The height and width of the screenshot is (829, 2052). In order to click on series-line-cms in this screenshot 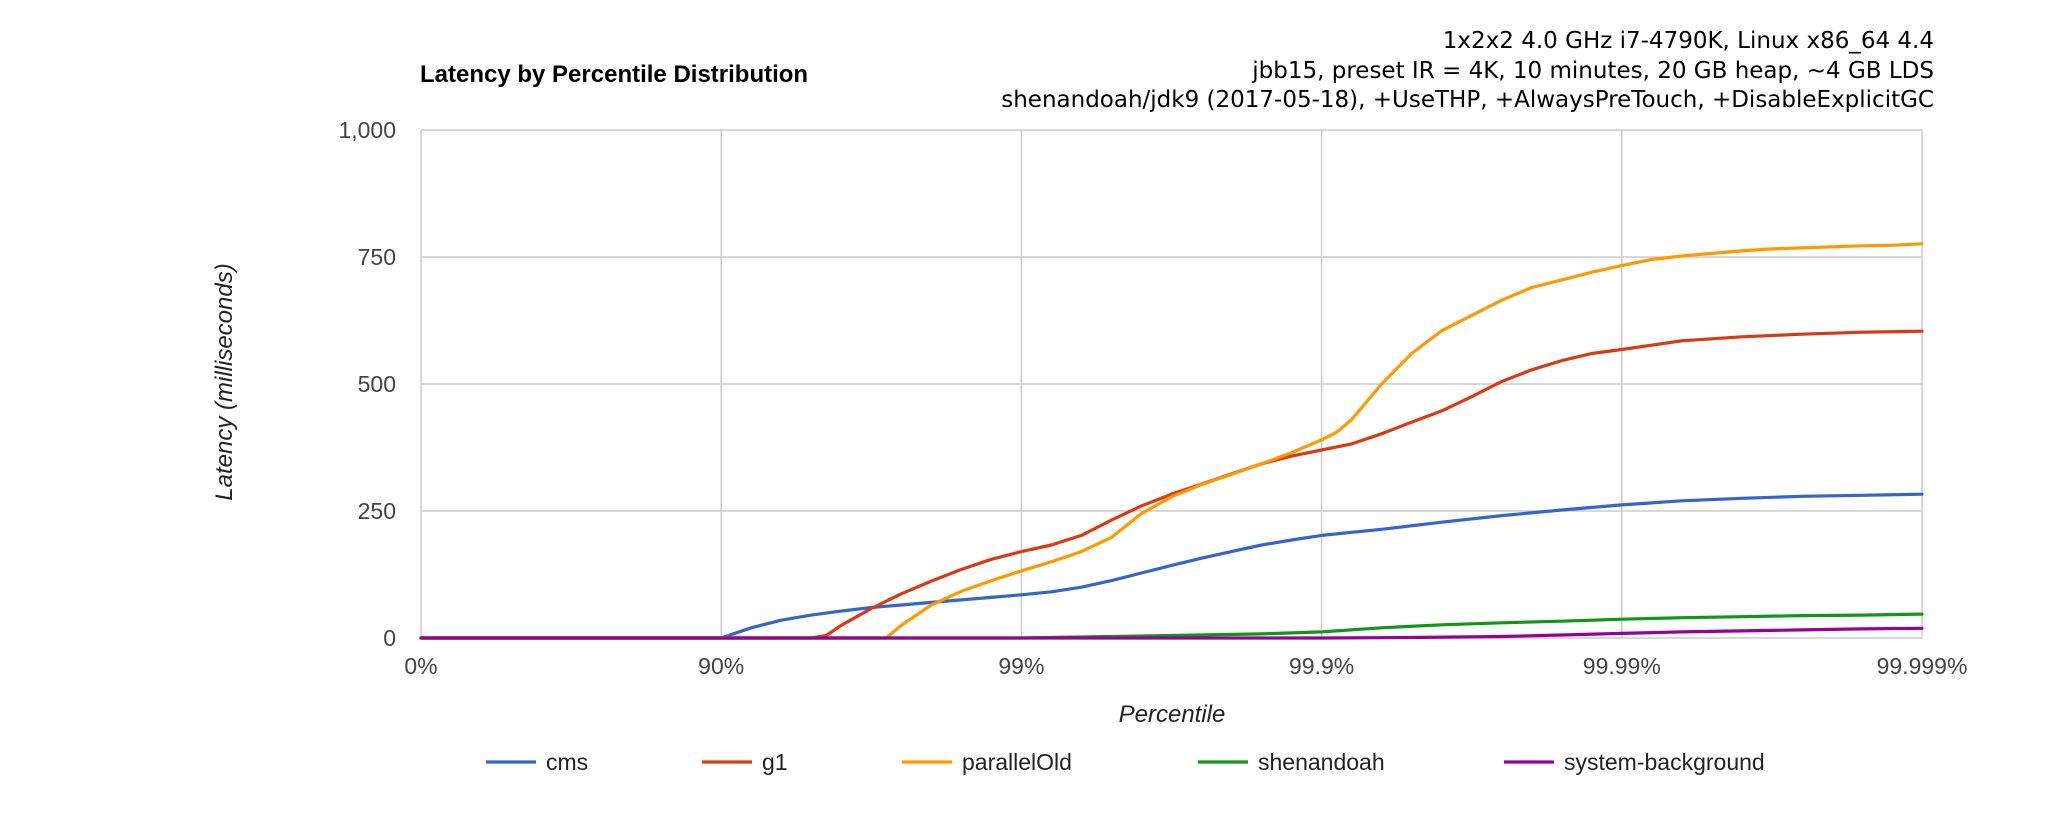, I will do `click(1171, 566)`.